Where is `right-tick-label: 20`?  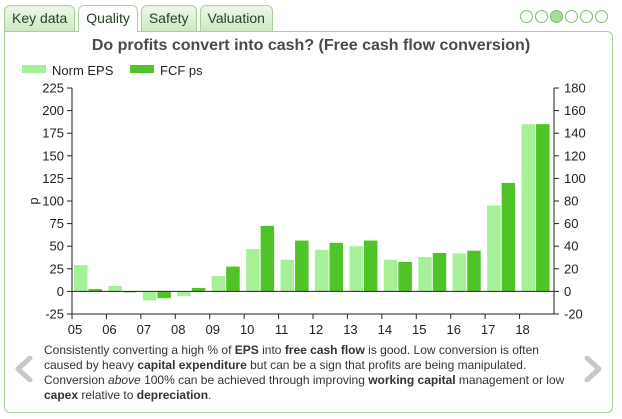 right-tick-label: 20 is located at coordinates (571, 268).